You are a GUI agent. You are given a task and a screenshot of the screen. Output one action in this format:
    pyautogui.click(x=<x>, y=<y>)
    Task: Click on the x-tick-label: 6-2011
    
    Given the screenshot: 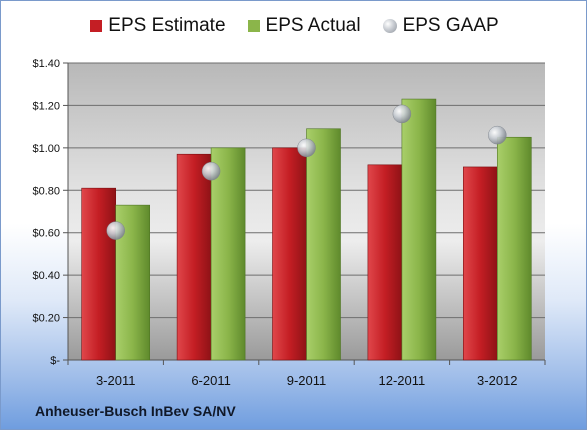 What is the action you would take?
    pyautogui.click(x=211, y=380)
    